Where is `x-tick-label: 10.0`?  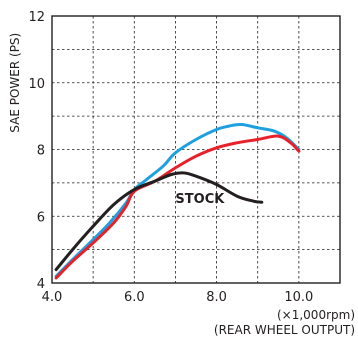 x-tick-label: 10.0 is located at coordinates (298, 297).